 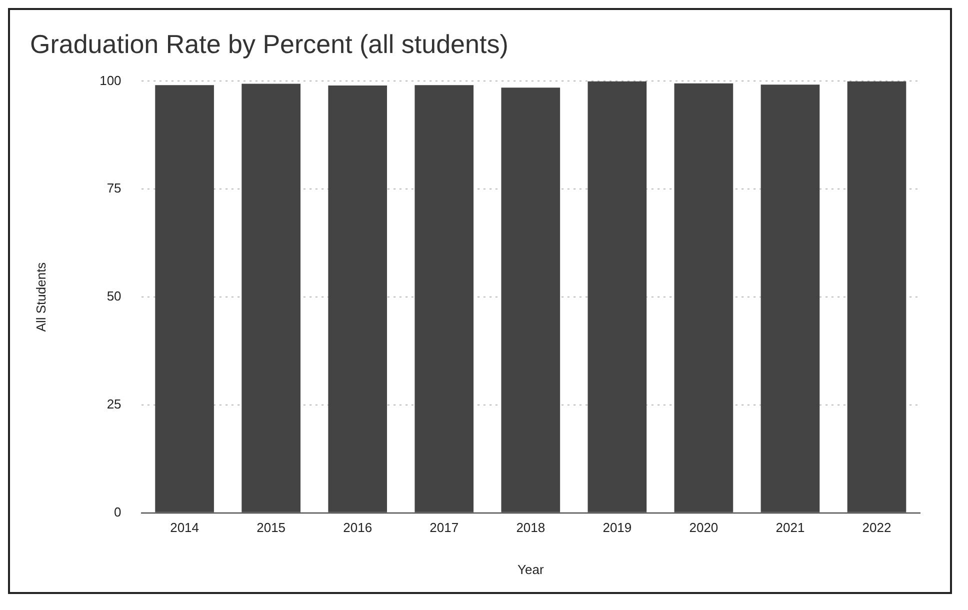 I want to click on y-axis-title: All Students, so click(x=40, y=297).